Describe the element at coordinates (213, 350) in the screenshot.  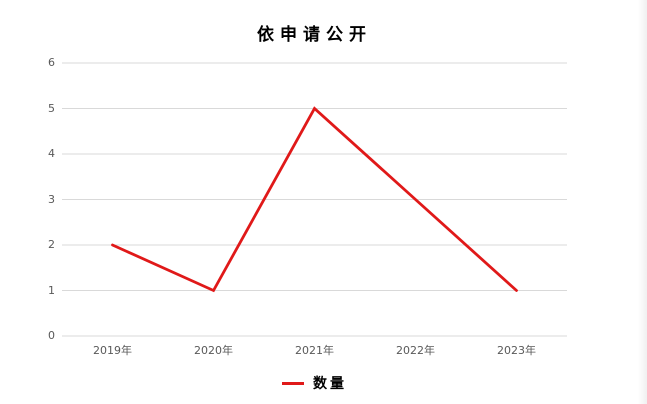
I see `x-axis-tick-label: 2020年` at that location.